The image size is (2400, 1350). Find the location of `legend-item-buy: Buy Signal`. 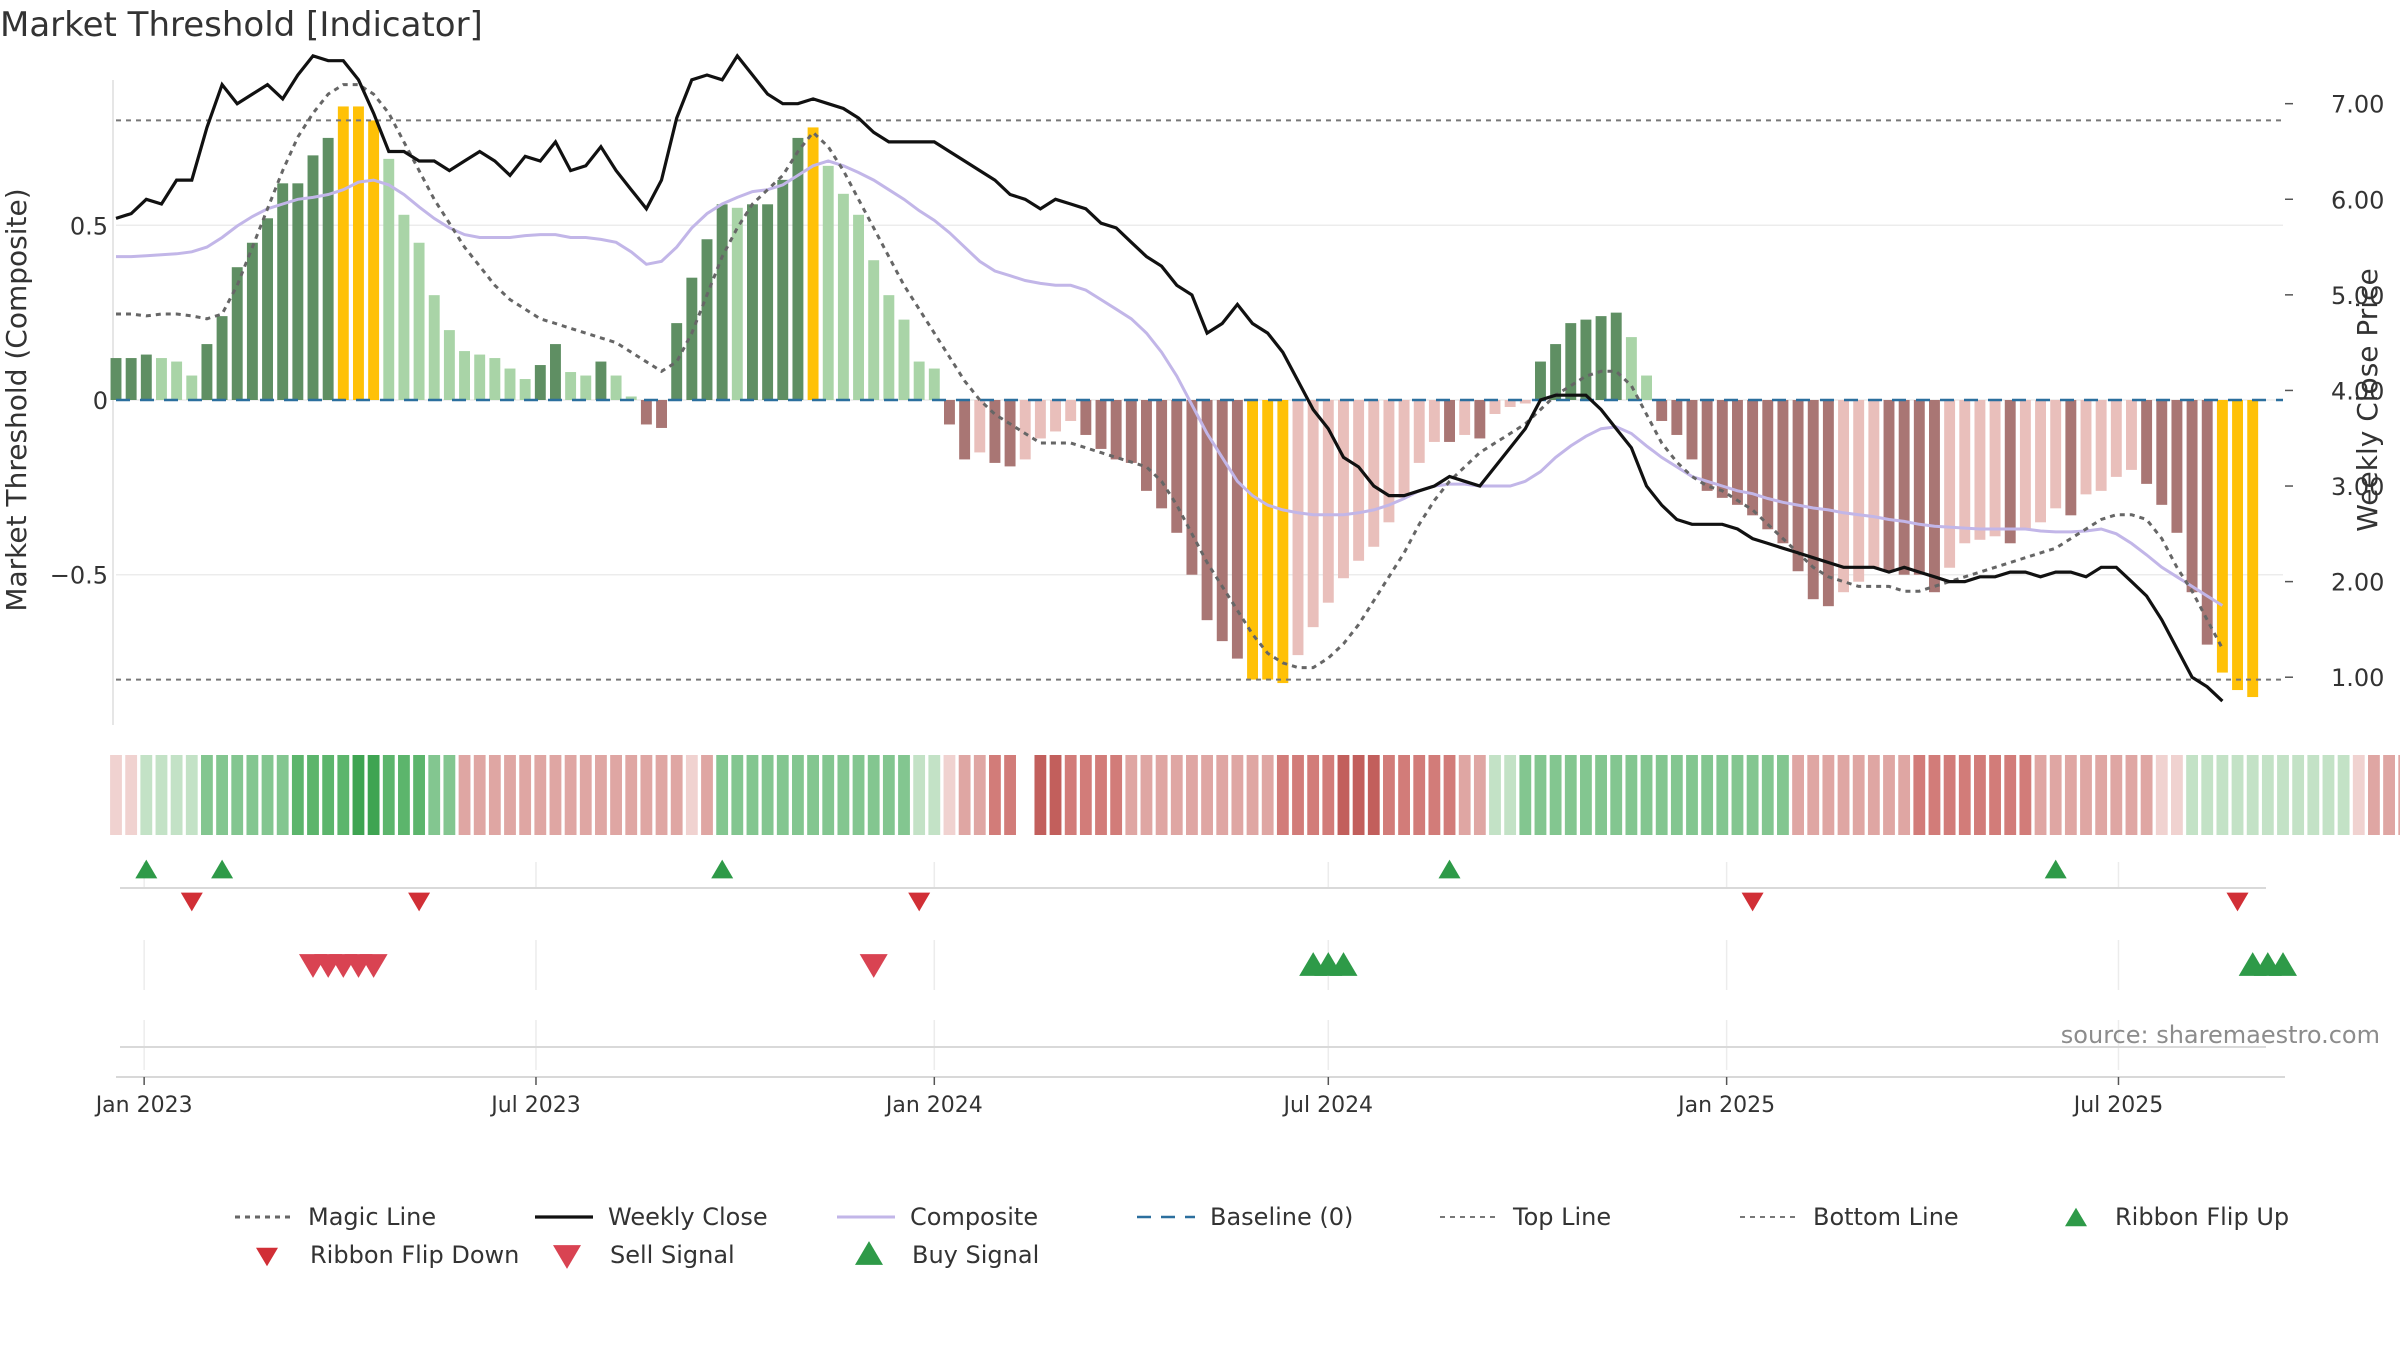

legend-item-buy: Buy Signal is located at coordinates (947, 1255).